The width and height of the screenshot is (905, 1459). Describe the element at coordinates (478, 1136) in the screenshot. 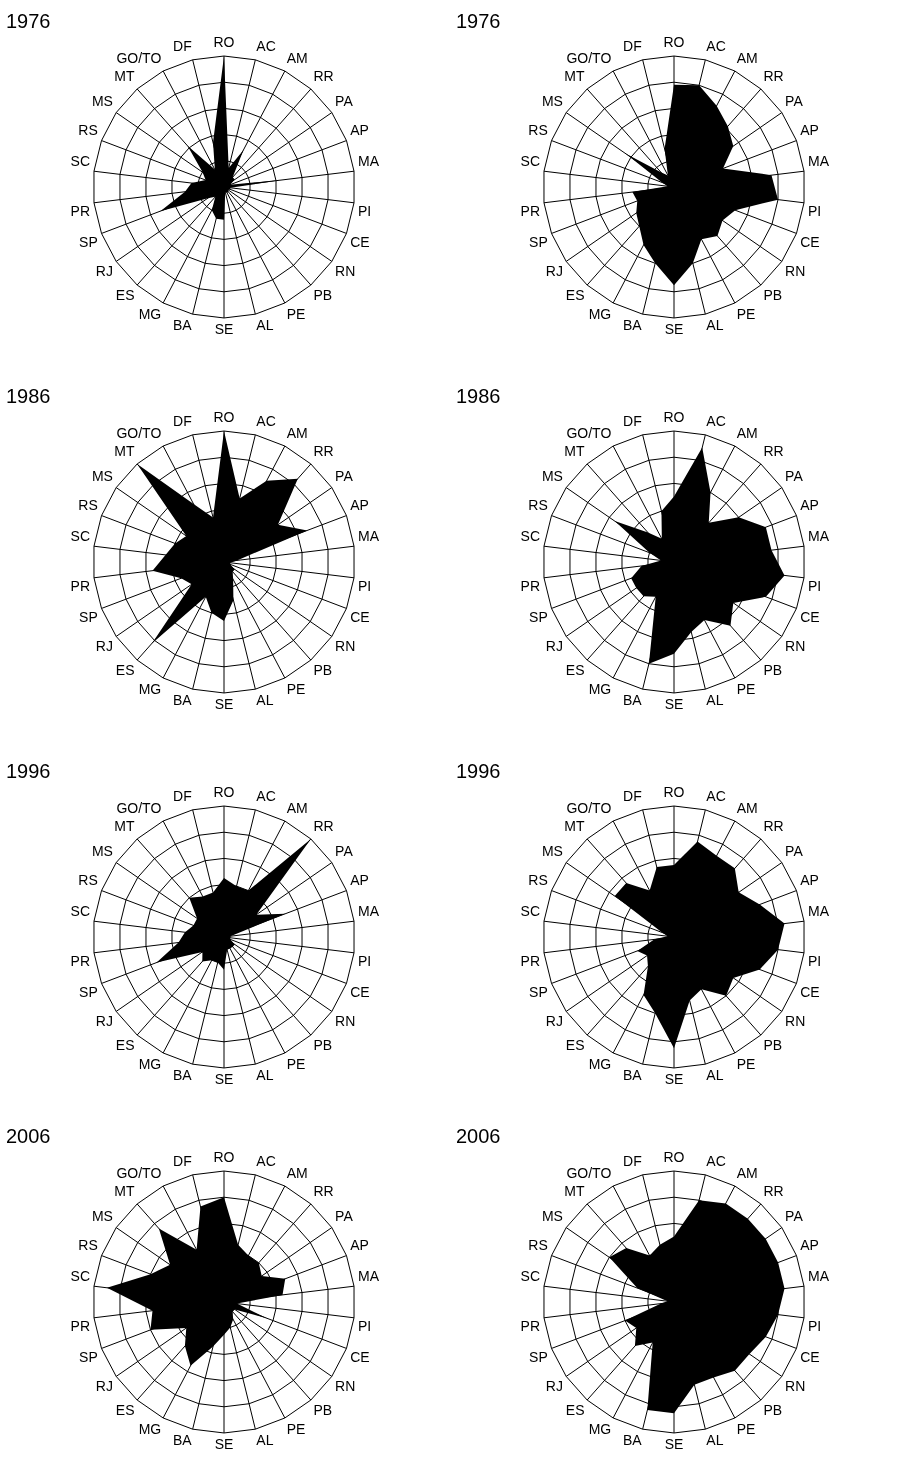

I see `chart-title: 2006` at that location.